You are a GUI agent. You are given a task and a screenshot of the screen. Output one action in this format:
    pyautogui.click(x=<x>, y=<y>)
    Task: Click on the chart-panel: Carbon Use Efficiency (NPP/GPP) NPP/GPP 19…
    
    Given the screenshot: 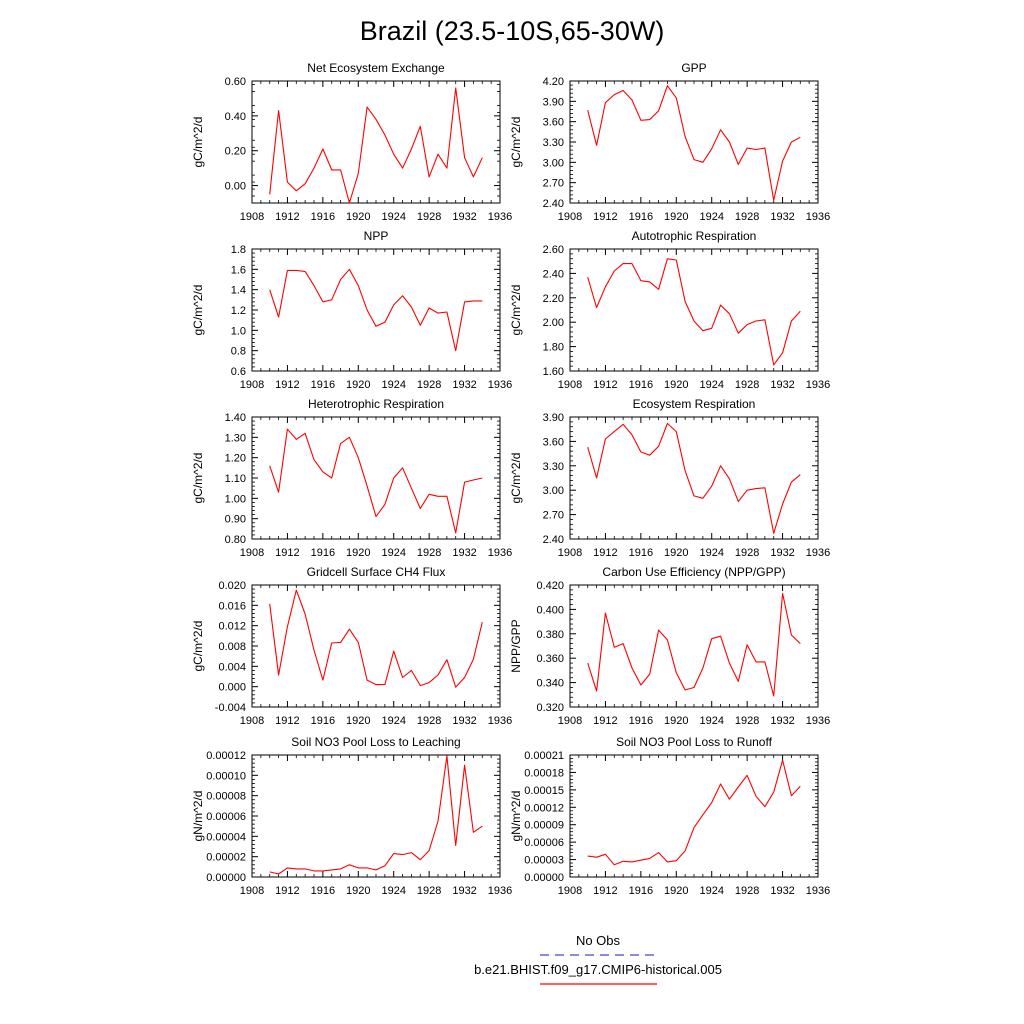 What is the action you would take?
    pyautogui.click(x=669, y=646)
    